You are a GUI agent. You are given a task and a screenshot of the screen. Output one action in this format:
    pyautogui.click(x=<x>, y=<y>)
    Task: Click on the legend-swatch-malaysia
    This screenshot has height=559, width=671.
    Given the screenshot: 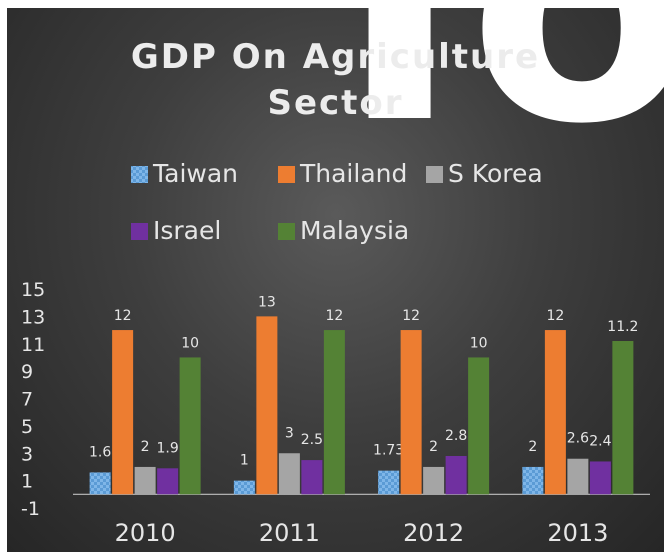 What is the action you would take?
    pyautogui.click(x=286, y=231)
    